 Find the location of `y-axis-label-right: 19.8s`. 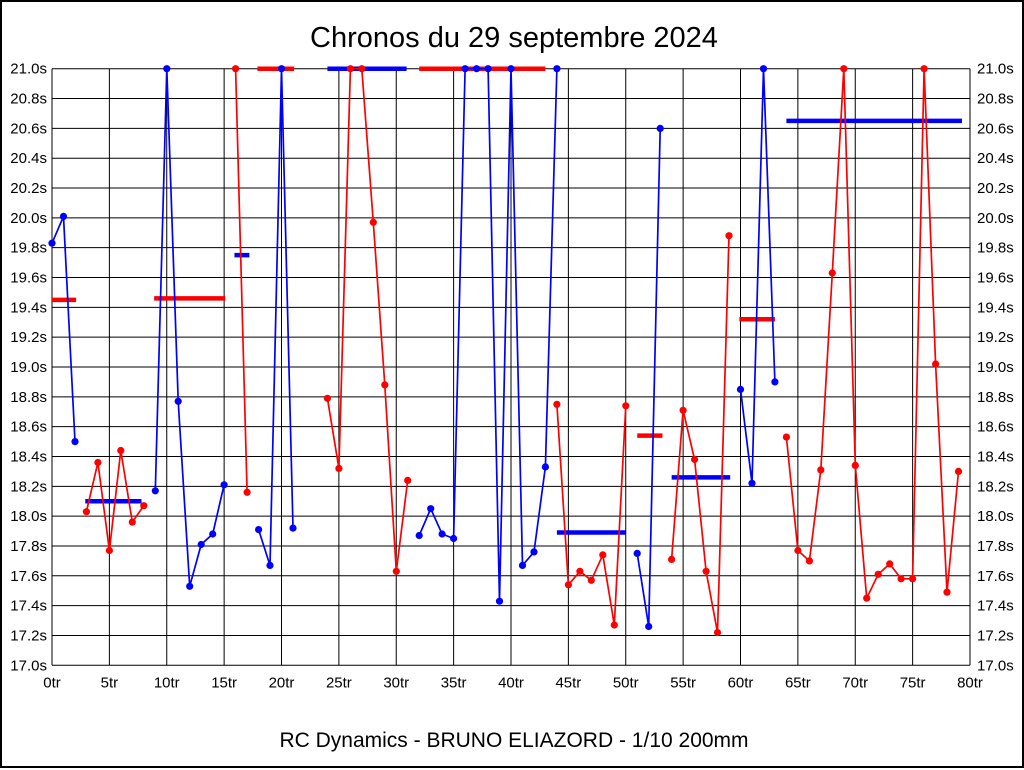

y-axis-label-right: 19.8s is located at coordinates (995, 248).